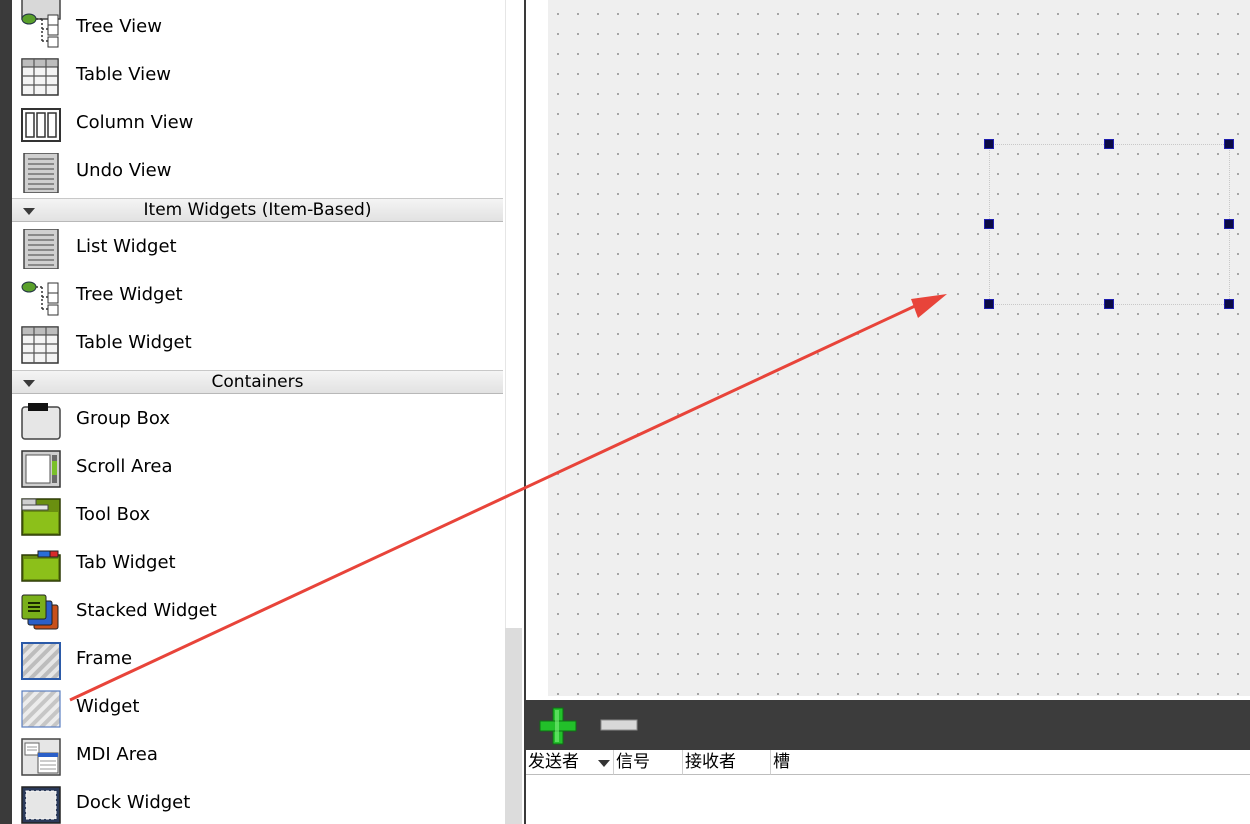  What do you see at coordinates (123, 74) in the screenshot?
I see `widget-item-label: Table View` at bounding box center [123, 74].